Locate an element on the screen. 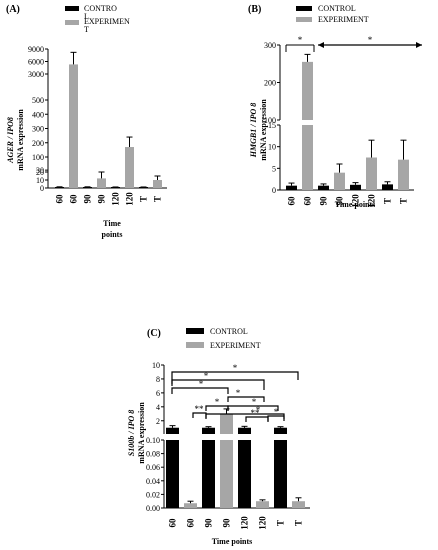  panel-b-xlabel: Time points is located at coordinates (355, 204).